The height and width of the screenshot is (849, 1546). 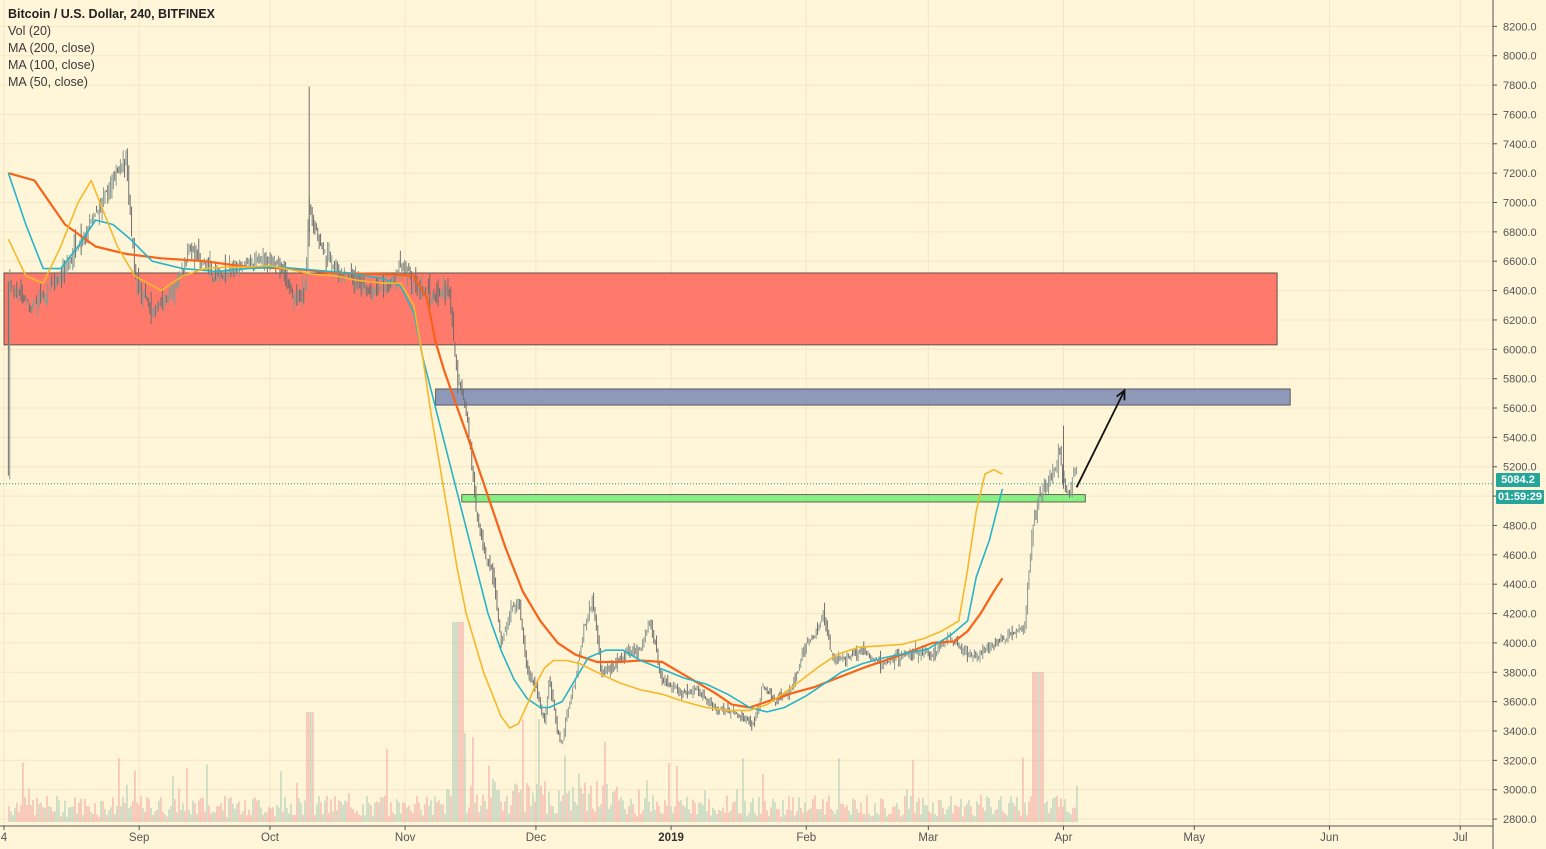 What do you see at coordinates (111, 14) in the screenshot?
I see `symbol-title: Bitcoin / U.S. Dollar, 240, BITFINEX` at bounding box center [111, 14].